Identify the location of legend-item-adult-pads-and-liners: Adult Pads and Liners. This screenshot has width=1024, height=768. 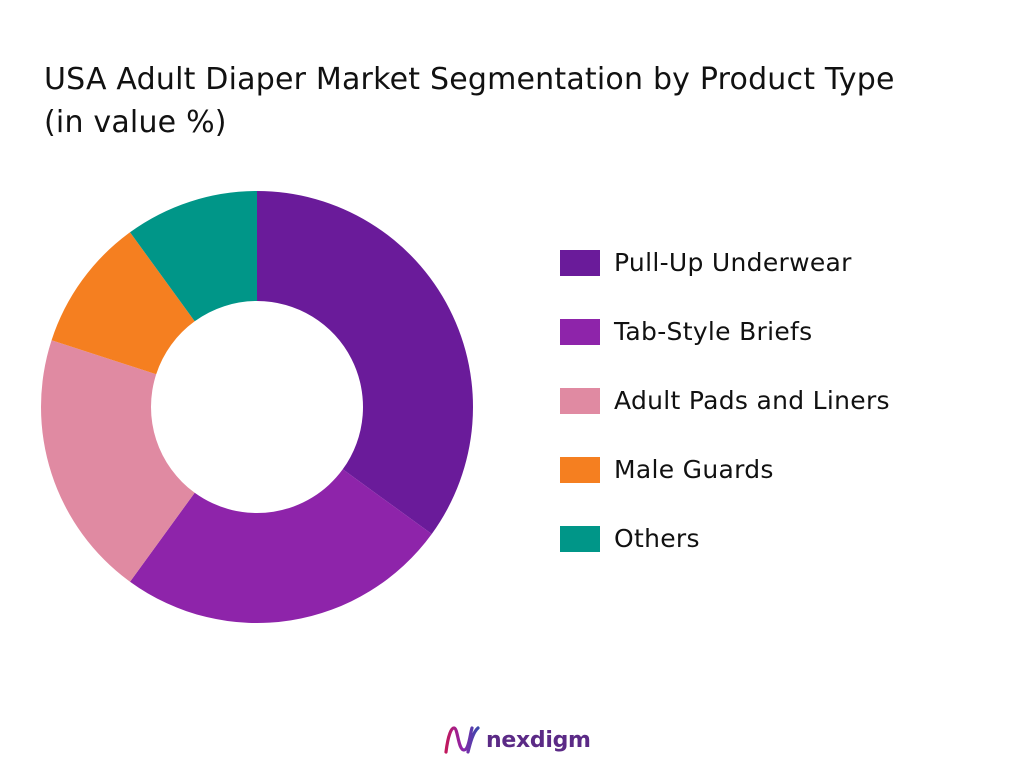
(725, 414).